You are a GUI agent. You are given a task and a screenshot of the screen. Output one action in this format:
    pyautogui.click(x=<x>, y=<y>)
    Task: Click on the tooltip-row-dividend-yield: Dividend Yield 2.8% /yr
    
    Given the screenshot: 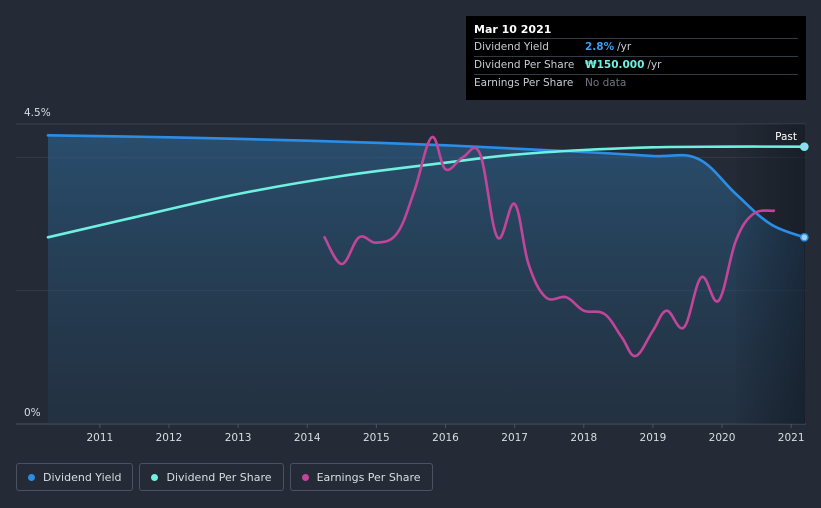 What is the action you would take?
    pyautogui.click(x=636, y=47)
    